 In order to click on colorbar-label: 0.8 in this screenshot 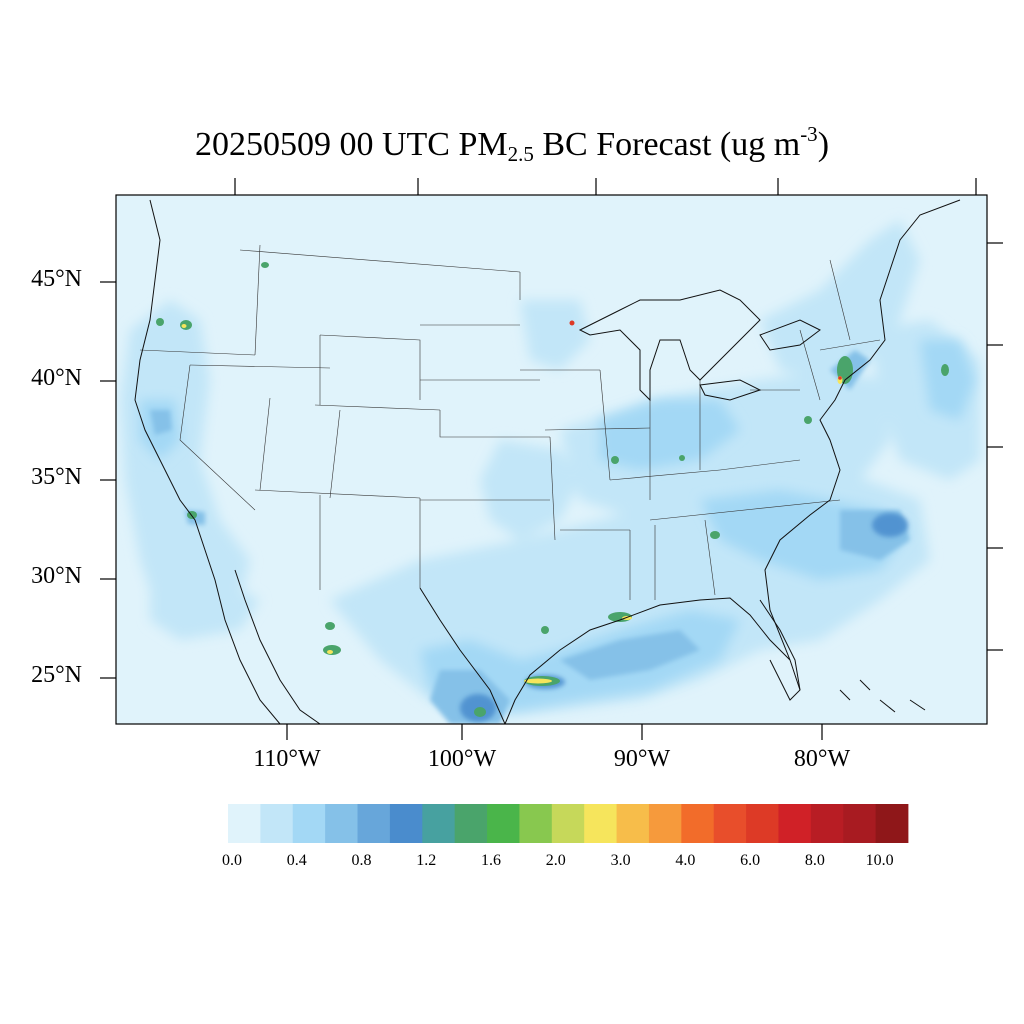, I will do `click(361, 860)`.